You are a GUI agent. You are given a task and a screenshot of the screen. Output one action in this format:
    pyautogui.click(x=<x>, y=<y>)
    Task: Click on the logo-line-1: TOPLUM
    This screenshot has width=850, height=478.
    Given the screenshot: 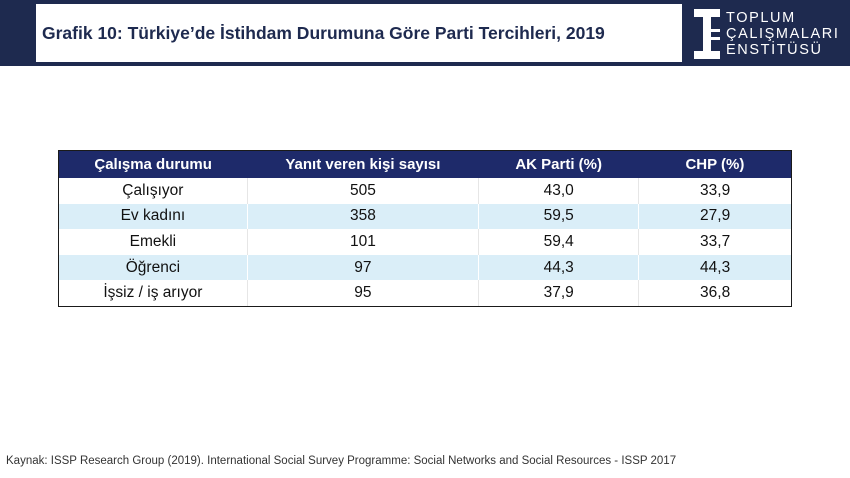 What is the action you would take?
    pyautogui.click(x=761, y=18)
    